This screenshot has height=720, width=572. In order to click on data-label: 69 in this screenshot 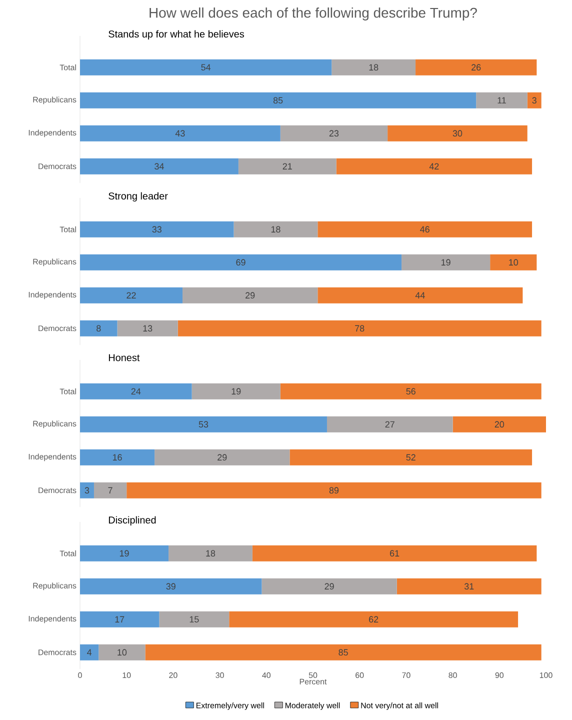, I will do `click(241, 262)`.